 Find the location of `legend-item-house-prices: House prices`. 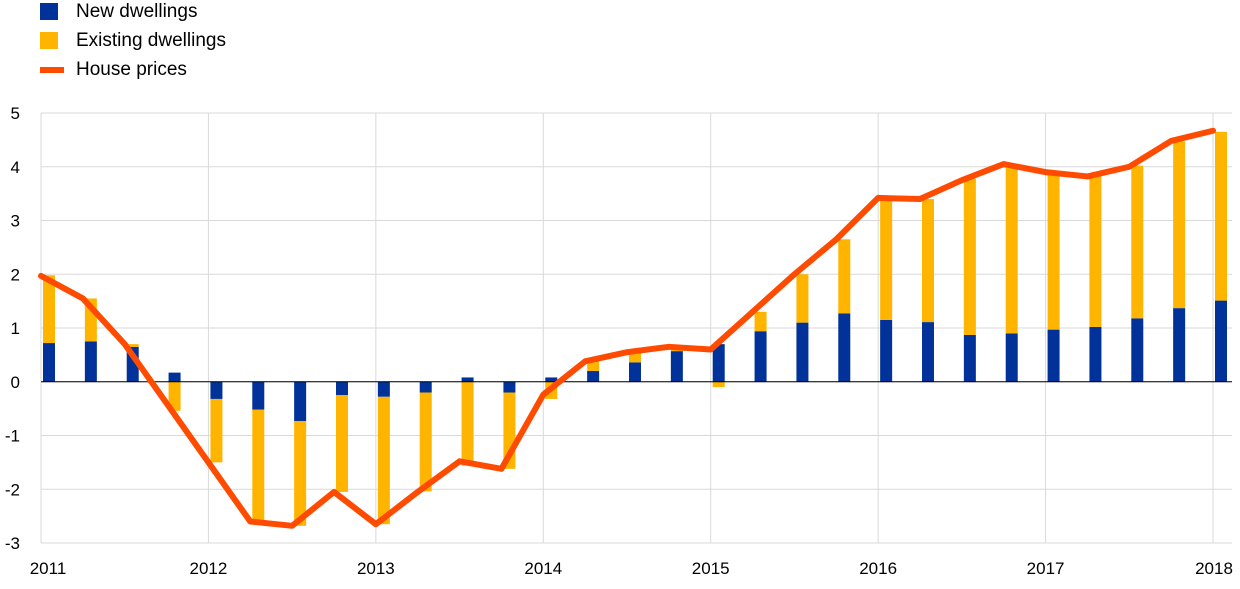

legend-item-house-prices: House prices is located at coordinates (170, 71).